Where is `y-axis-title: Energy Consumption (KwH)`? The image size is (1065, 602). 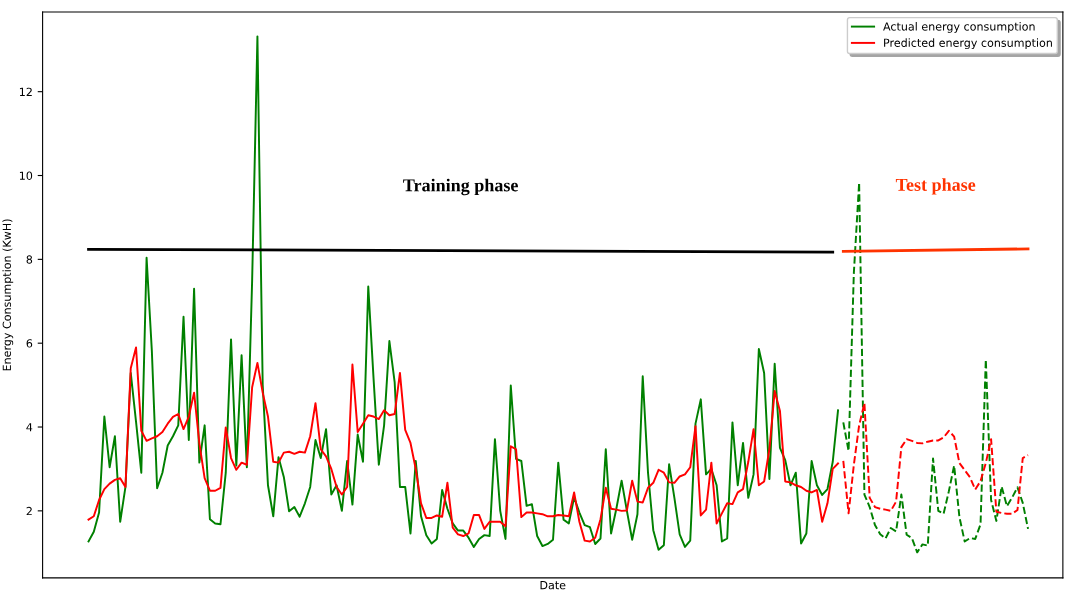
y-axis-title: Energy Consumption (KwH) is located at coordinates (8, 295).